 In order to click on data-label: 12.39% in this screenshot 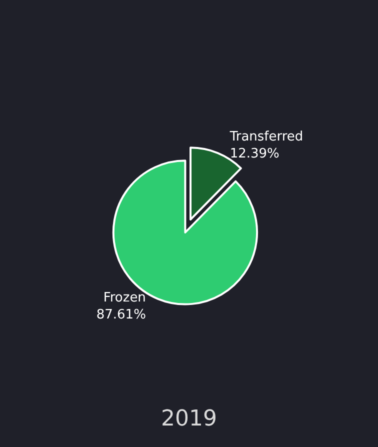, I will do `click(255, 154)`.